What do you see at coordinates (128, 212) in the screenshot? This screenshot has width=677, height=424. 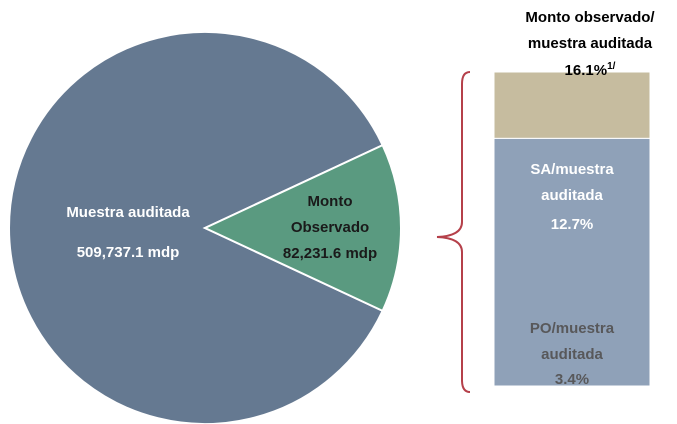 I see `slice-label: Muestra auditada` at bounding box center [128, 212].